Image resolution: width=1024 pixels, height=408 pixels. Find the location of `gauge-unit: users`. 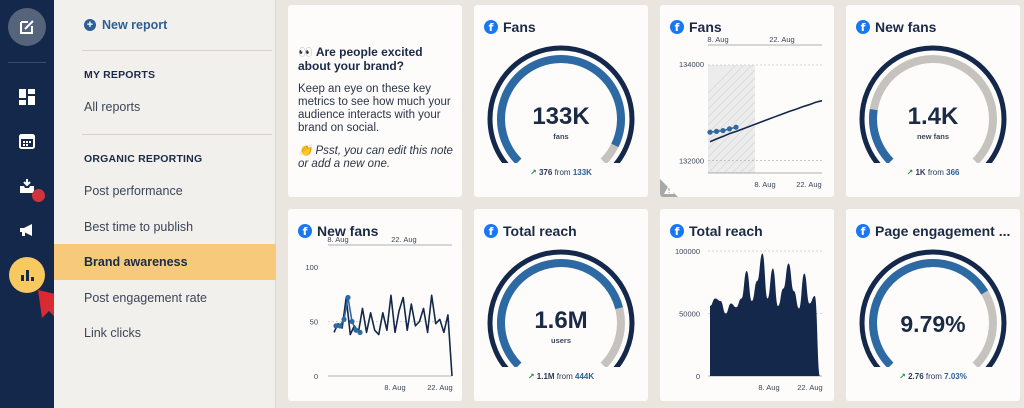

gauge-unit: users is located at coordinates (560, 340).